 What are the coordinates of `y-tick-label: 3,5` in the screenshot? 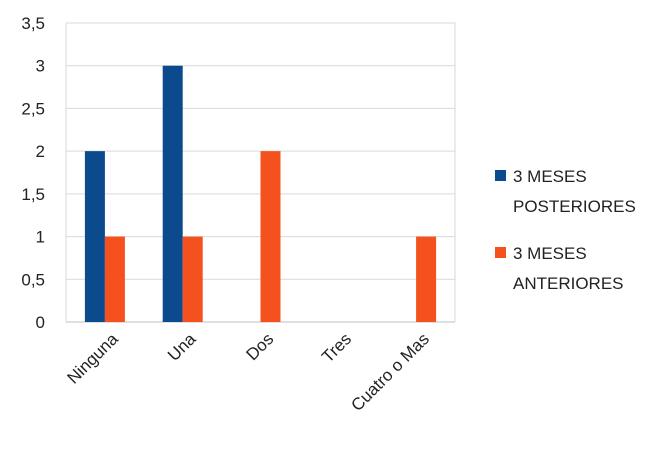 It's located at (33, 23).